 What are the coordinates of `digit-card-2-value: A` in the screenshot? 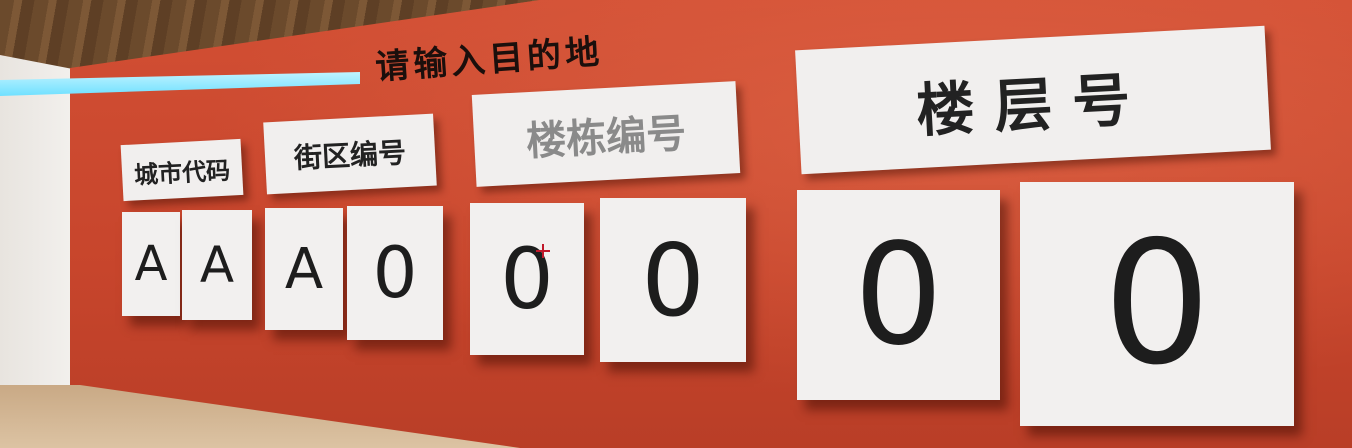 It's located at (217, 265).